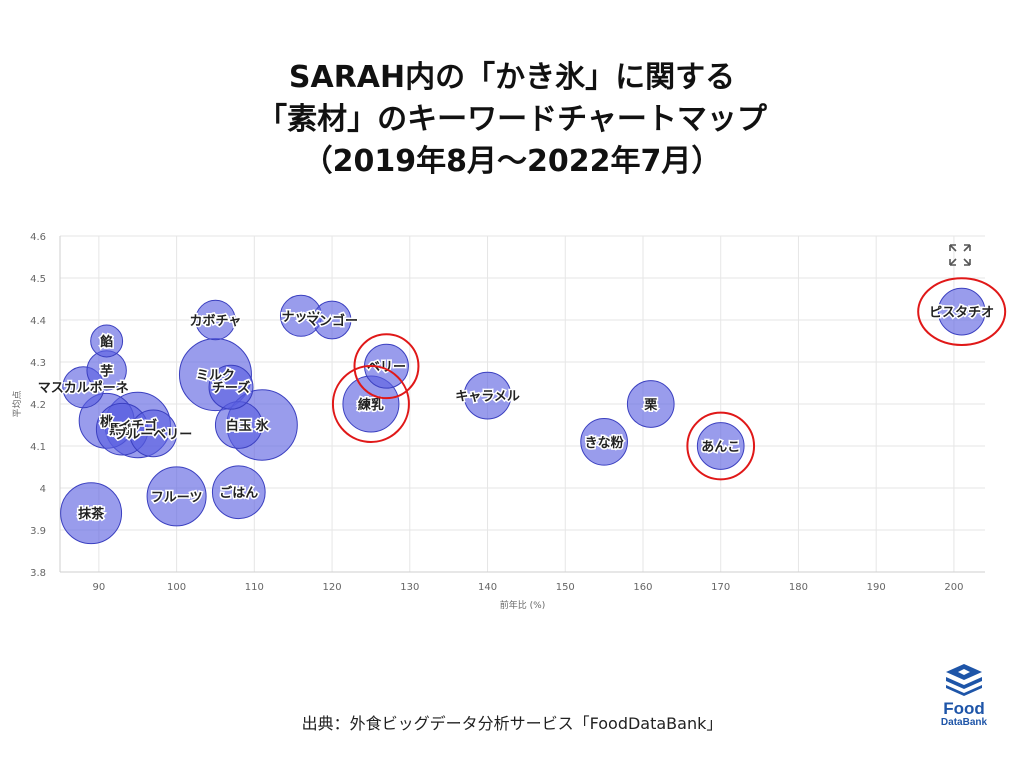  Describe the element at coordinates (332, 587) in the screenshot. I see `x-tick-label: 120` at that location.